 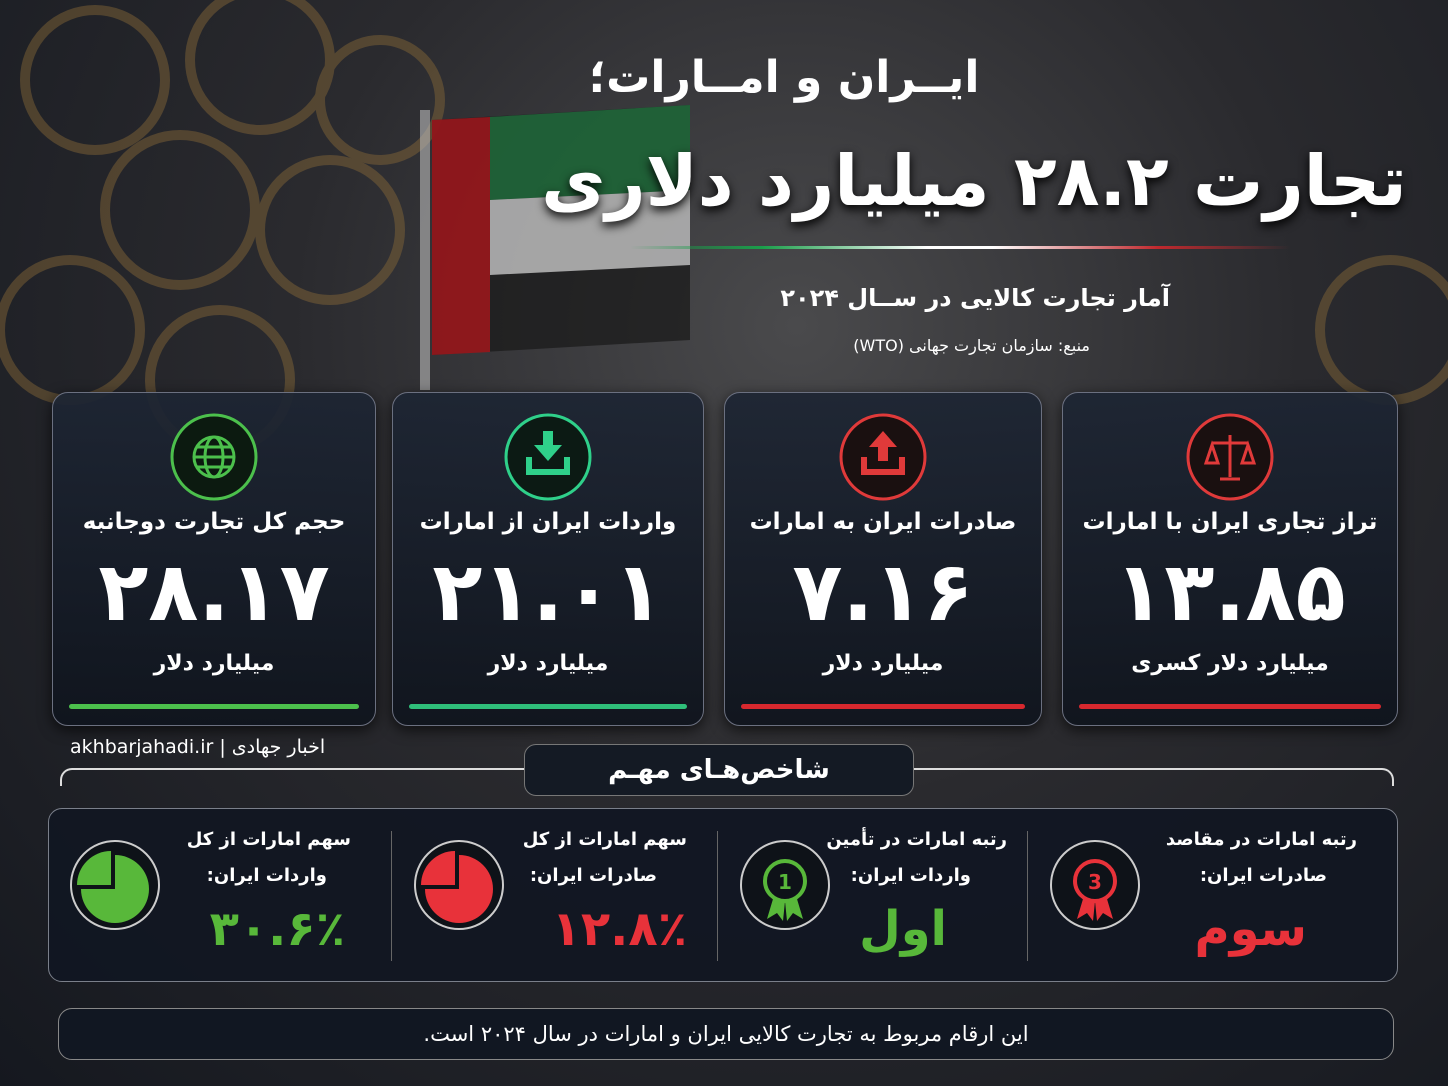 I want to click on card-label: واردات ایران از امارات, so click(x=548, y=522).